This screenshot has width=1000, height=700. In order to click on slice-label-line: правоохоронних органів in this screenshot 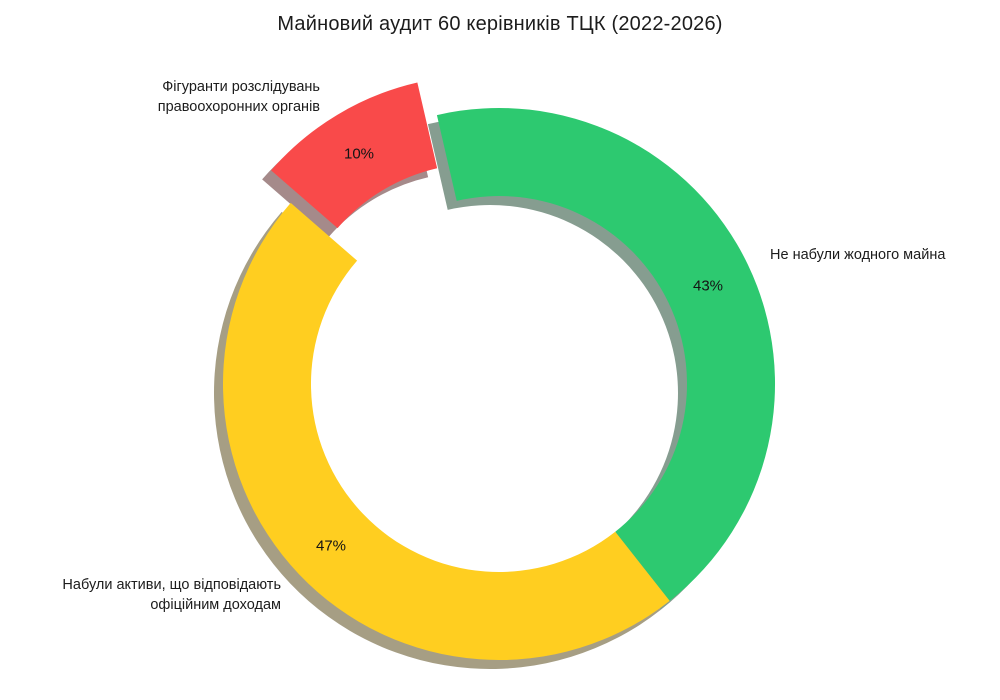, I will do `click(238, 107)`.